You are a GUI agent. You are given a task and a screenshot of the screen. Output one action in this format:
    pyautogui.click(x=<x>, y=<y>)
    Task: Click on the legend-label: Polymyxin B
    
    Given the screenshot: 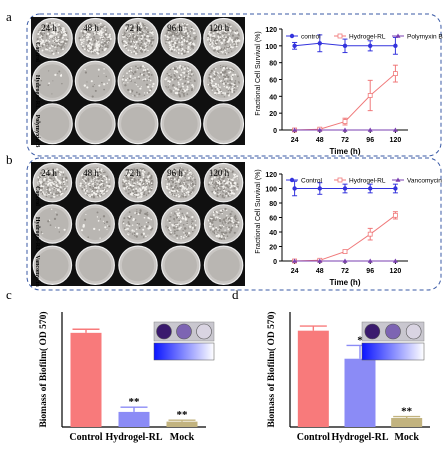 What is the action you would take?
    pyautogui.click(x=425, y=37)
    